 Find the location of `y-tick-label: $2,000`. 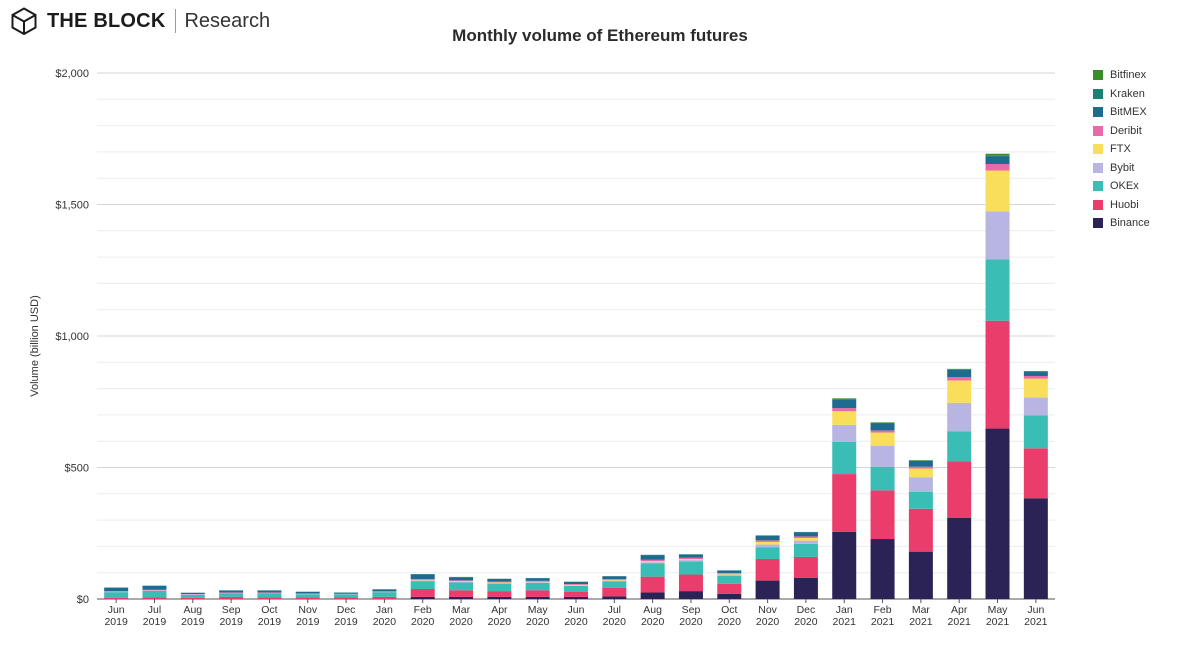

y-tick-label: $2,000 is located at coordinates (72, 74).